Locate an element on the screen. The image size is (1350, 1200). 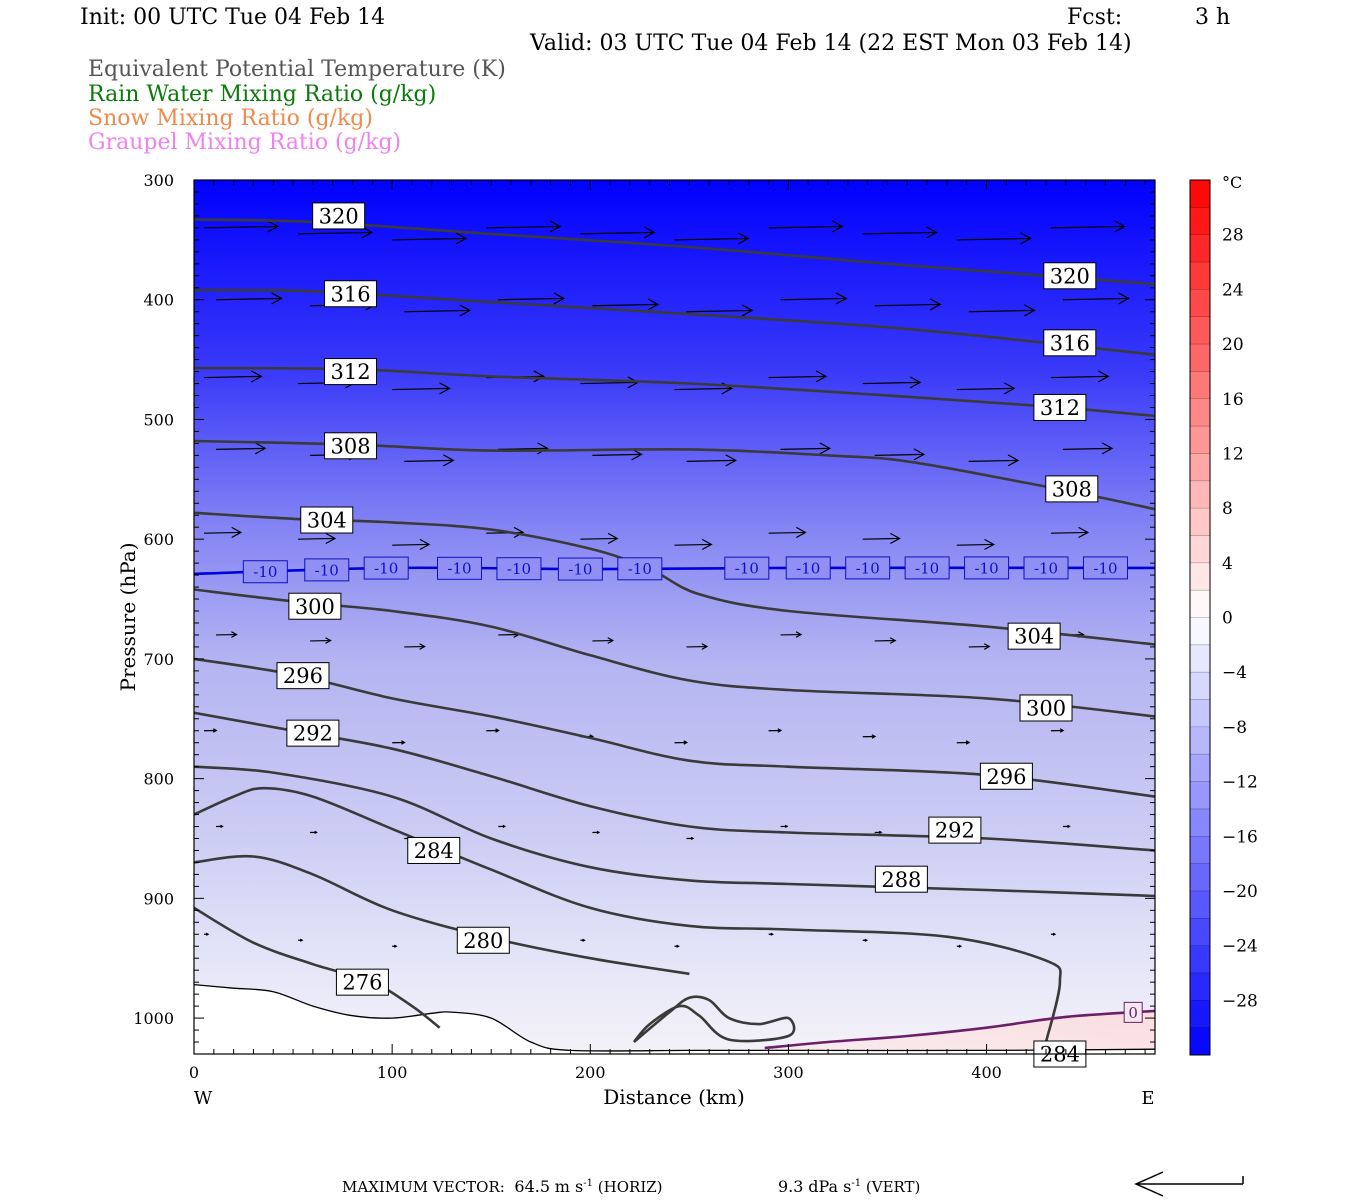
theta-e-label-300: 300 is located at coordinates (315, 606).